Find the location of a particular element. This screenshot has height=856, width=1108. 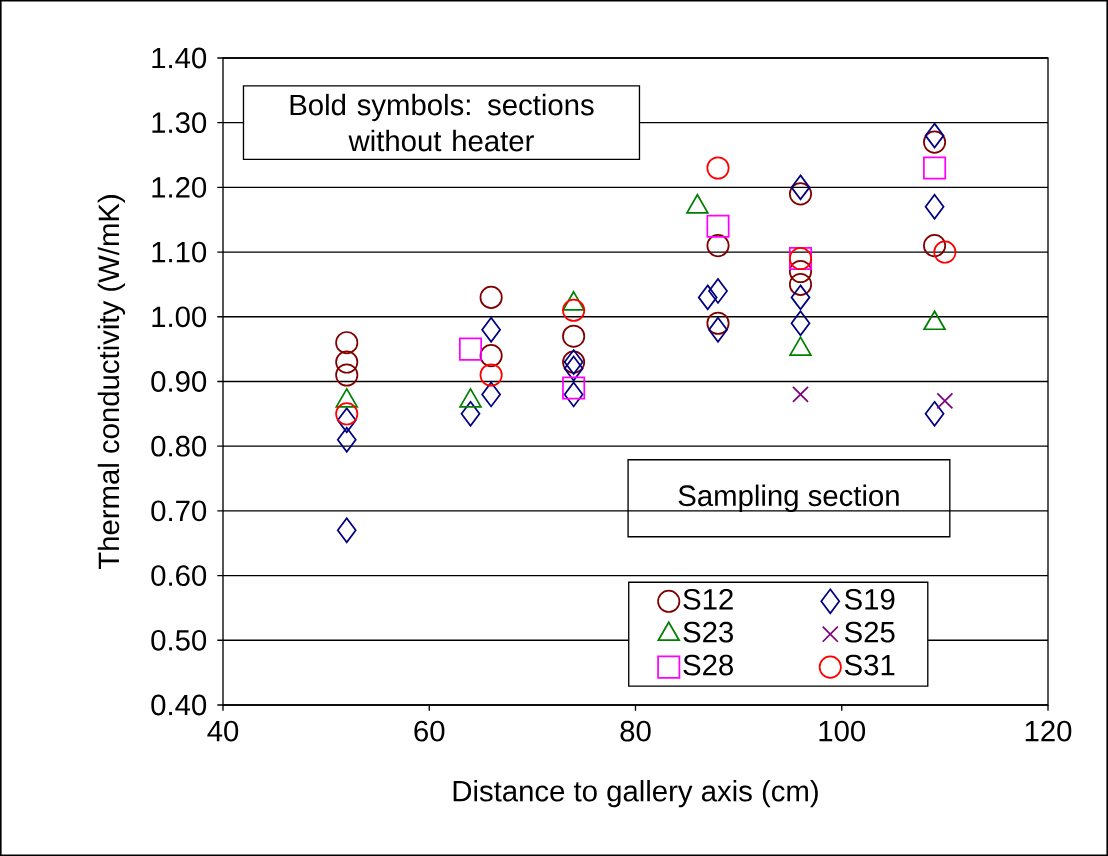

x-tick-label: 60 is located at coordinates (429, 731).